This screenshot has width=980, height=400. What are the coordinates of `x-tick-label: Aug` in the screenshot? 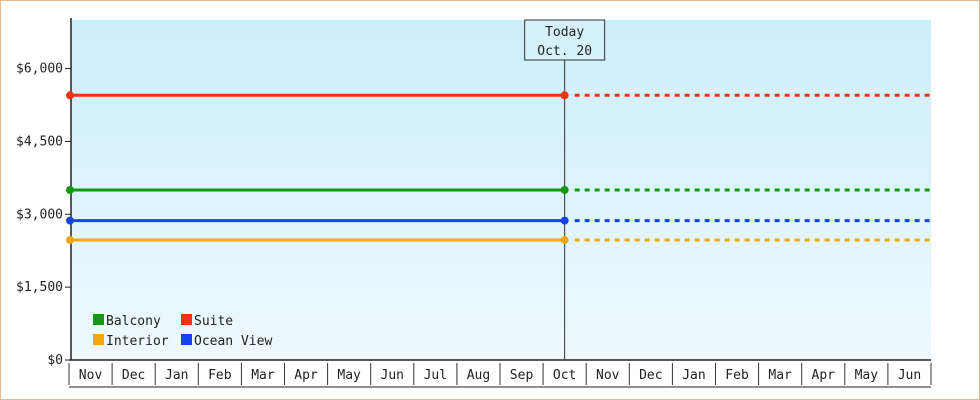 It's located at (478, 375).